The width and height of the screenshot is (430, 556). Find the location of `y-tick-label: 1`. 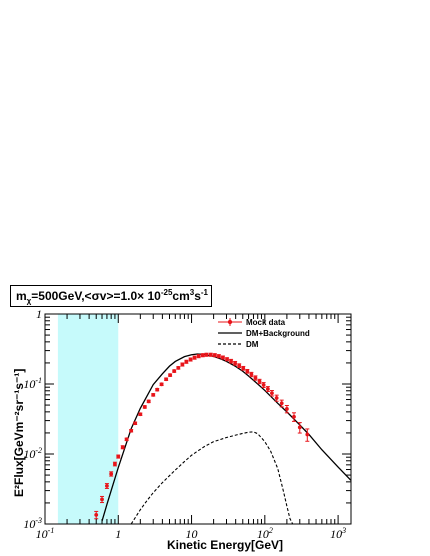

y-tick-label: 1 is located at coordinates (39, 314).